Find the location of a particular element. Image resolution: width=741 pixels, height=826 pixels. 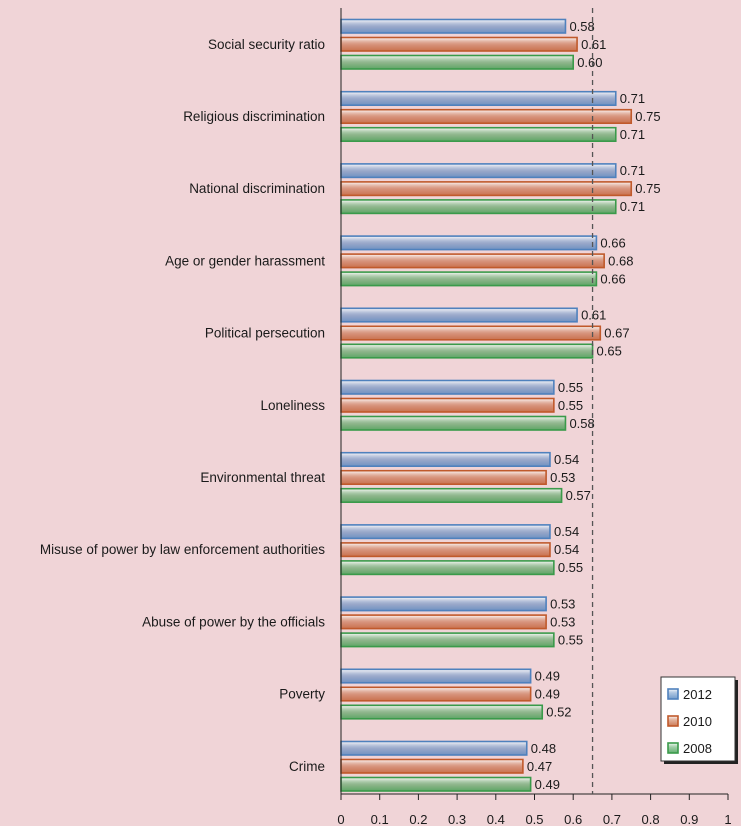

legend-swatch-2010 is located at coordinates (673, 721).